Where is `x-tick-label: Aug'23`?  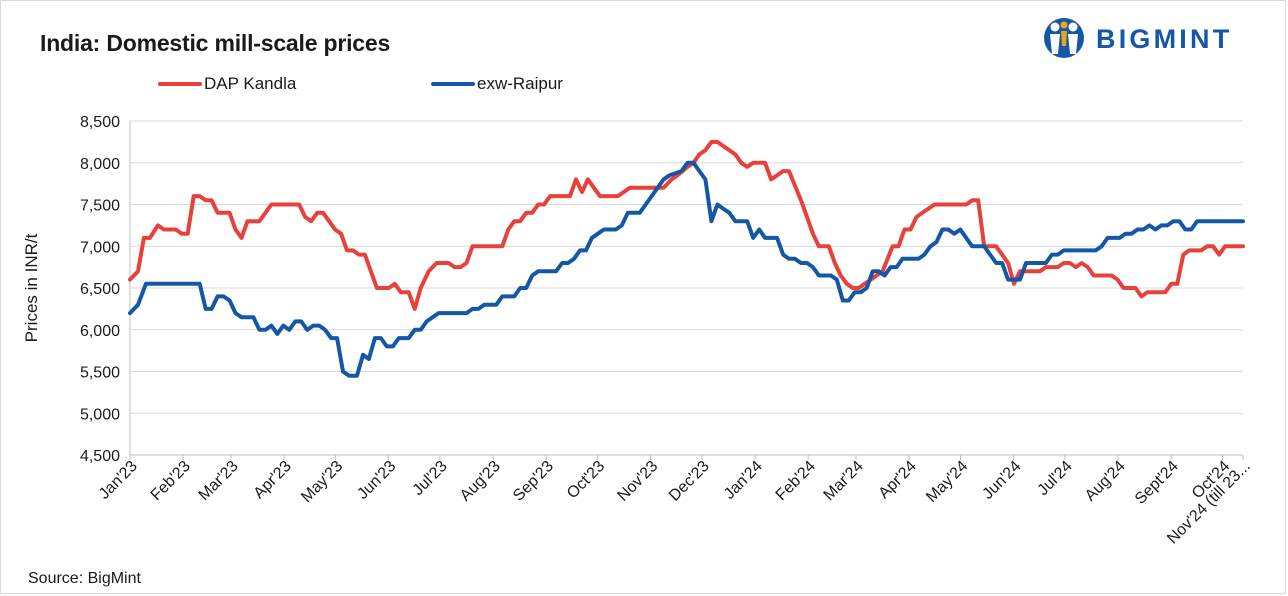
x-tick-label: Aug'23 is located at coordinates (480, 481).